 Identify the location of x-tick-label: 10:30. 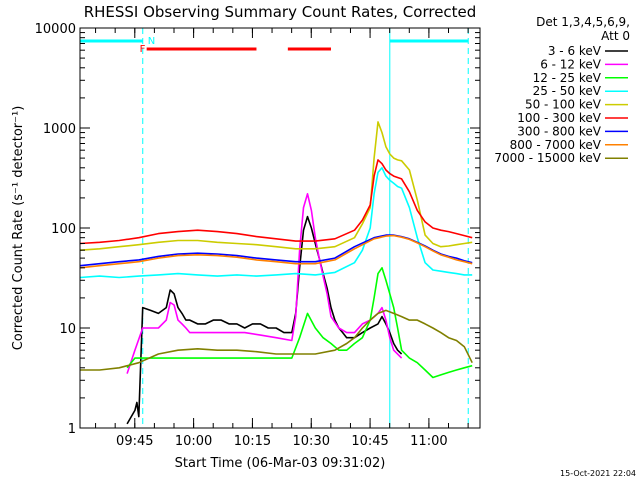
(311, 441).